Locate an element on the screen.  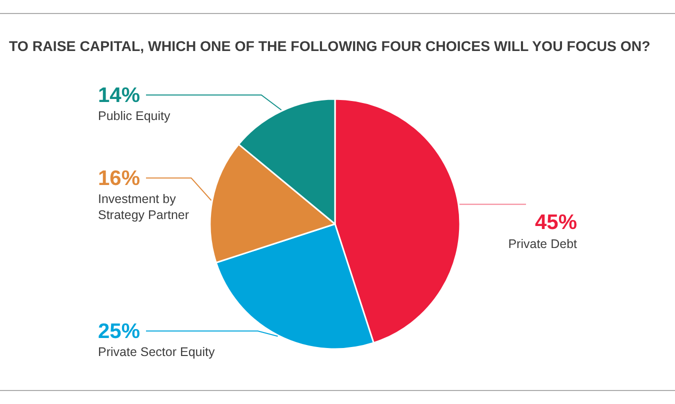
data-label: 25% is located at coordinates (119, 331).